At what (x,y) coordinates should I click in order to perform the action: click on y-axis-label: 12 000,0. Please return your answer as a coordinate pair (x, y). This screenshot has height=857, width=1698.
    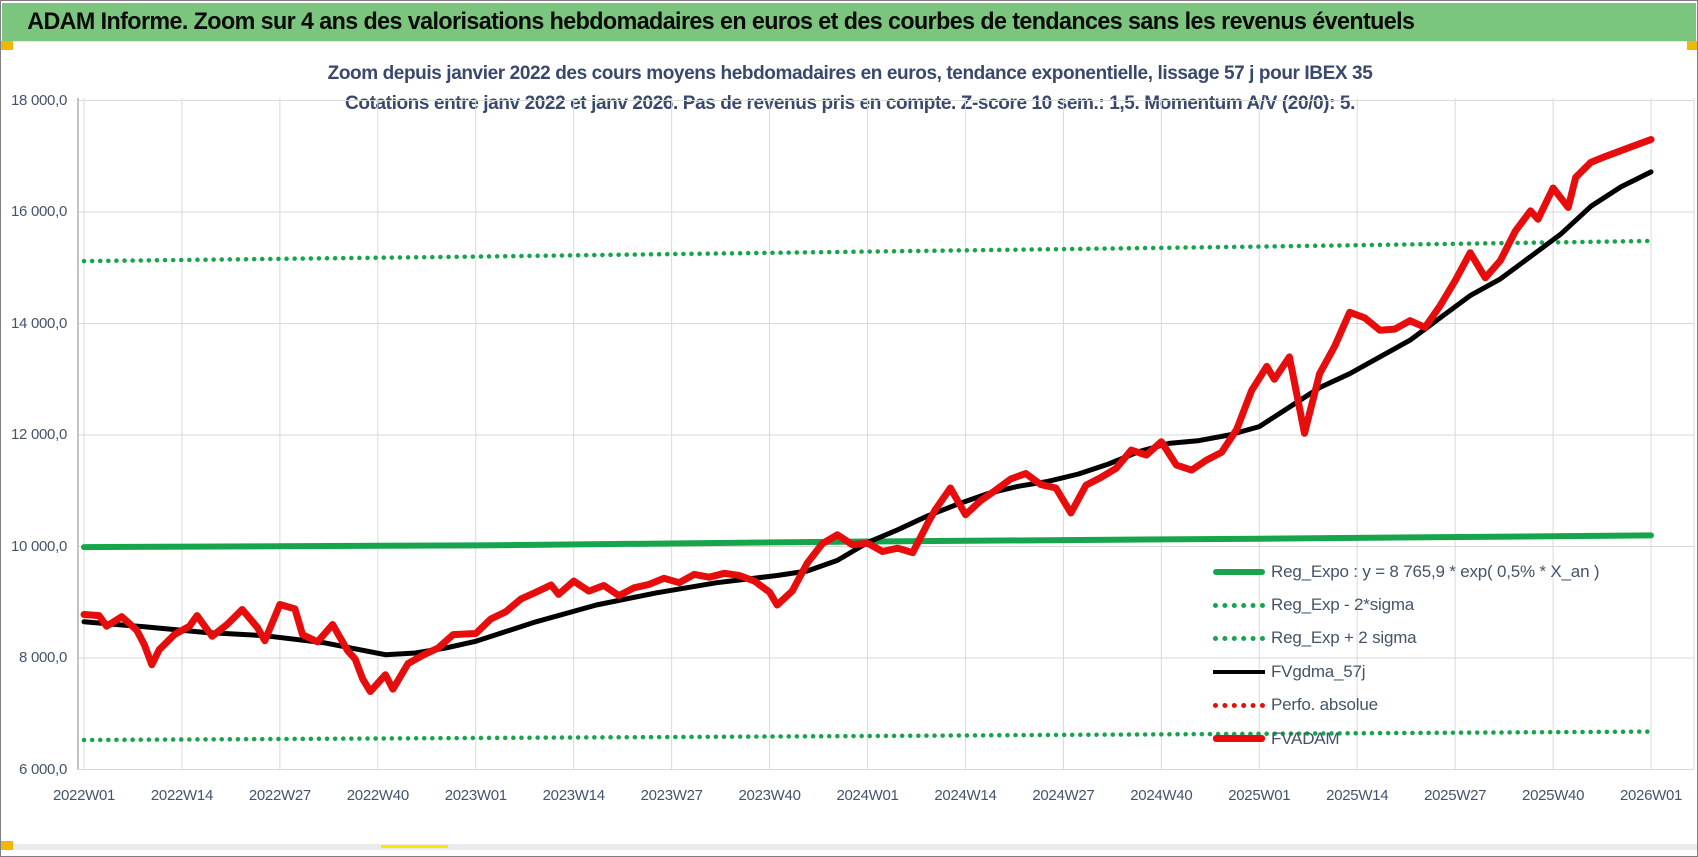
    Looking at the image, I should click on (39, 434).